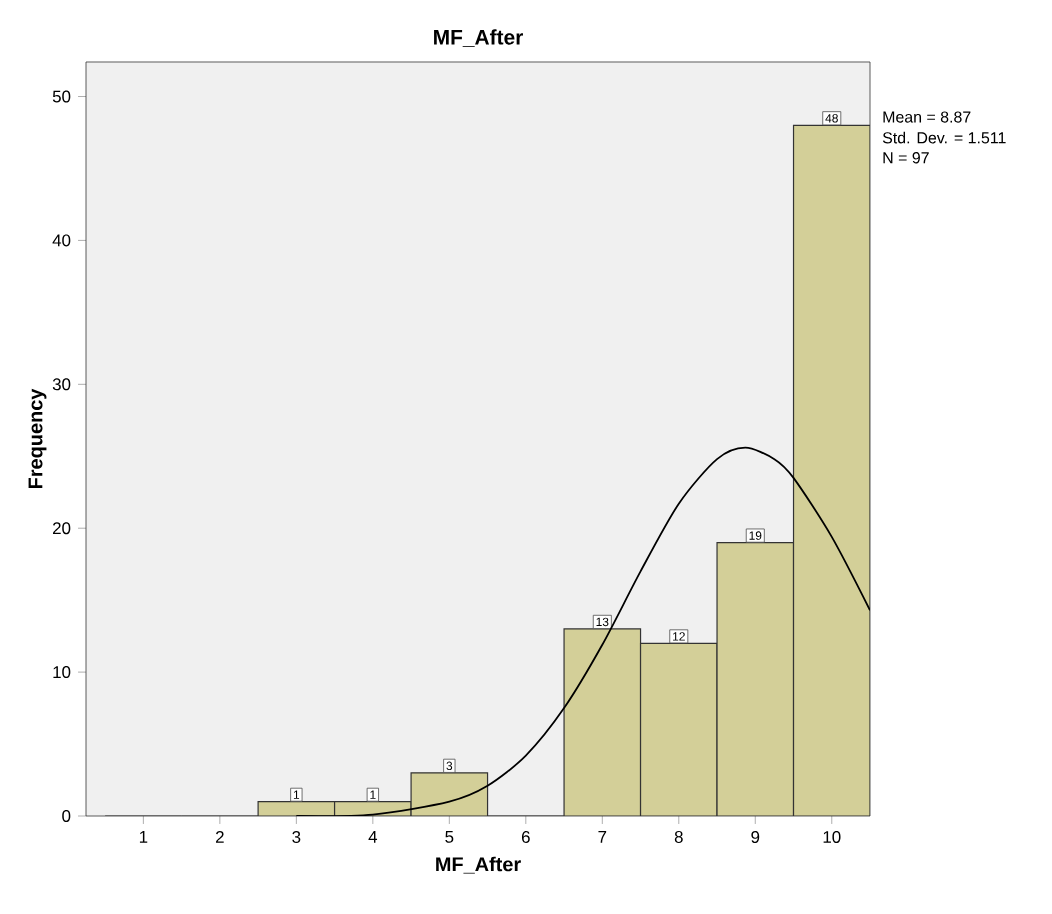 This screenshot has width=1052, height=914. Describe the element at coordinates (66, 816) in the screenshot. I see `y-tick-label: 0` at that location.